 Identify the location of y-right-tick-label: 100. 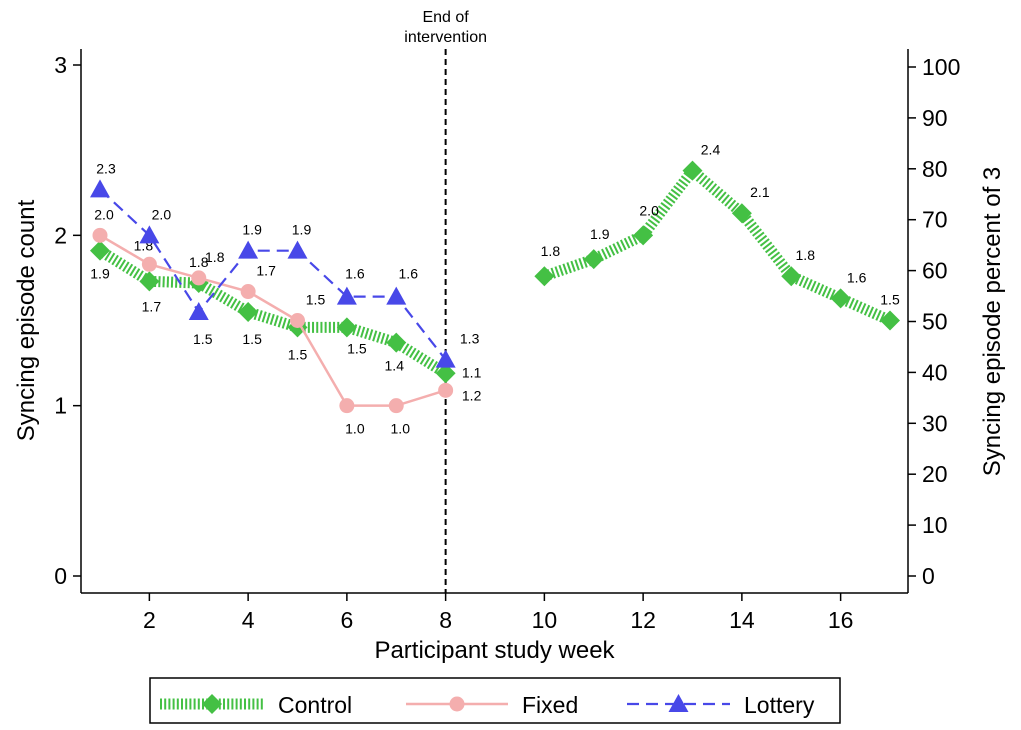
(941, 67).